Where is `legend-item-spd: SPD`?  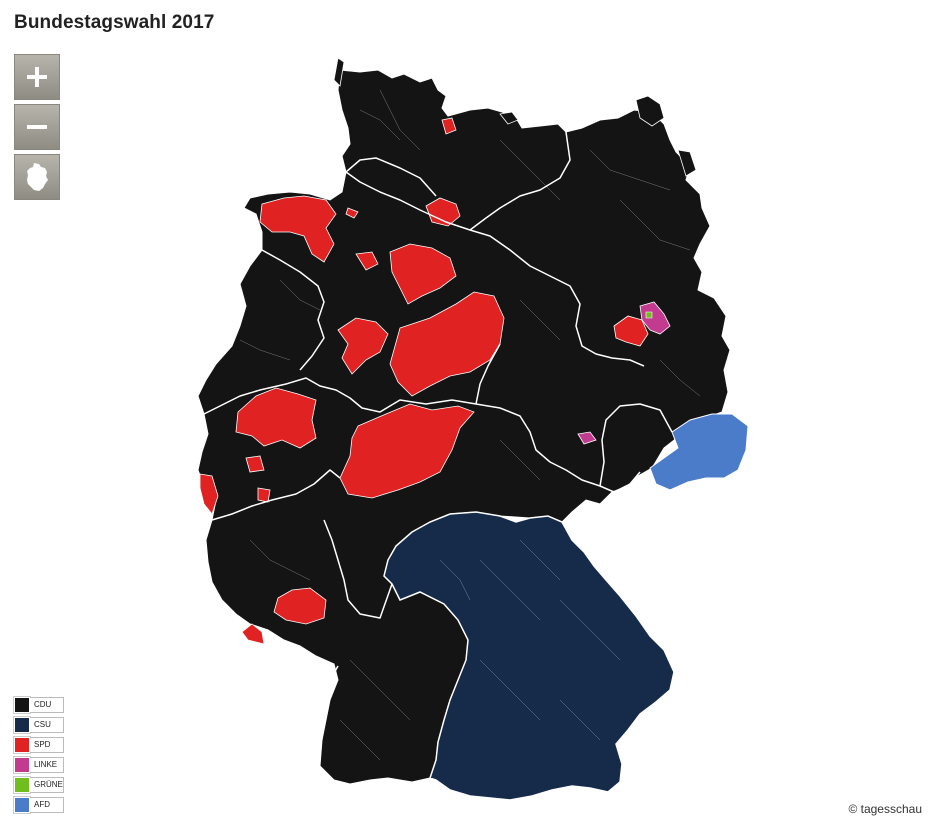
legend-item-spd: SPD is located at coordinates (38, 745).